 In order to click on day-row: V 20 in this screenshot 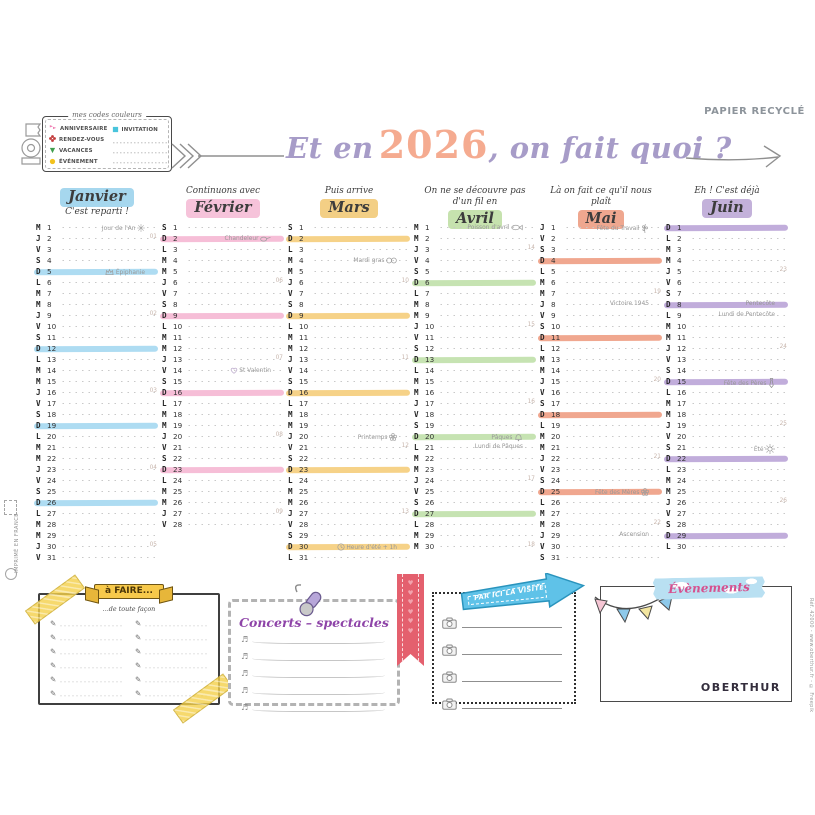, I will do `click(727, 436)`.